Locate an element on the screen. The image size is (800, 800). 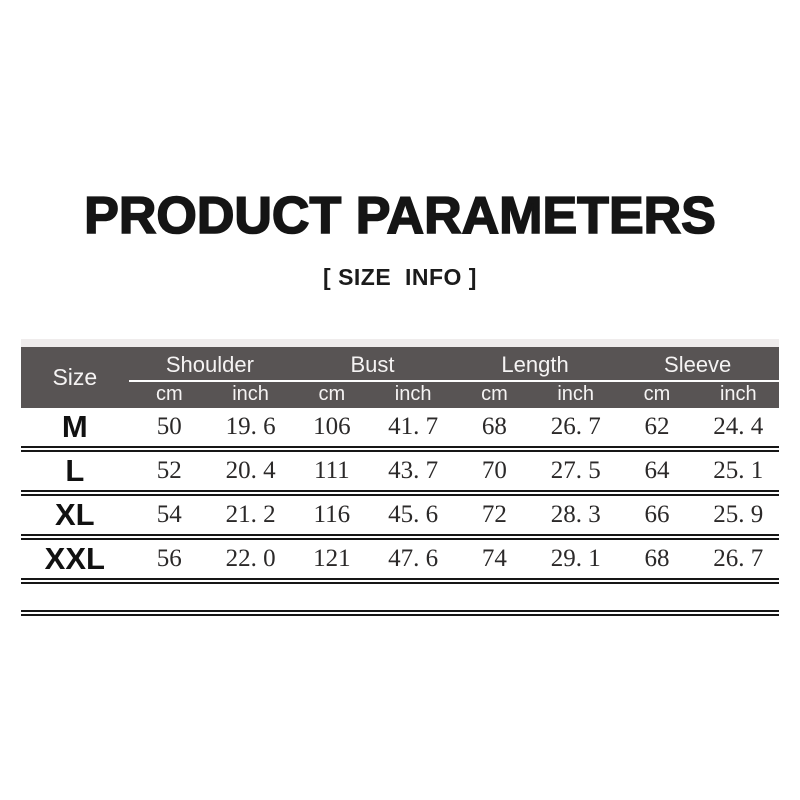
value-cell: 54 is located at coordinates (169, 516).